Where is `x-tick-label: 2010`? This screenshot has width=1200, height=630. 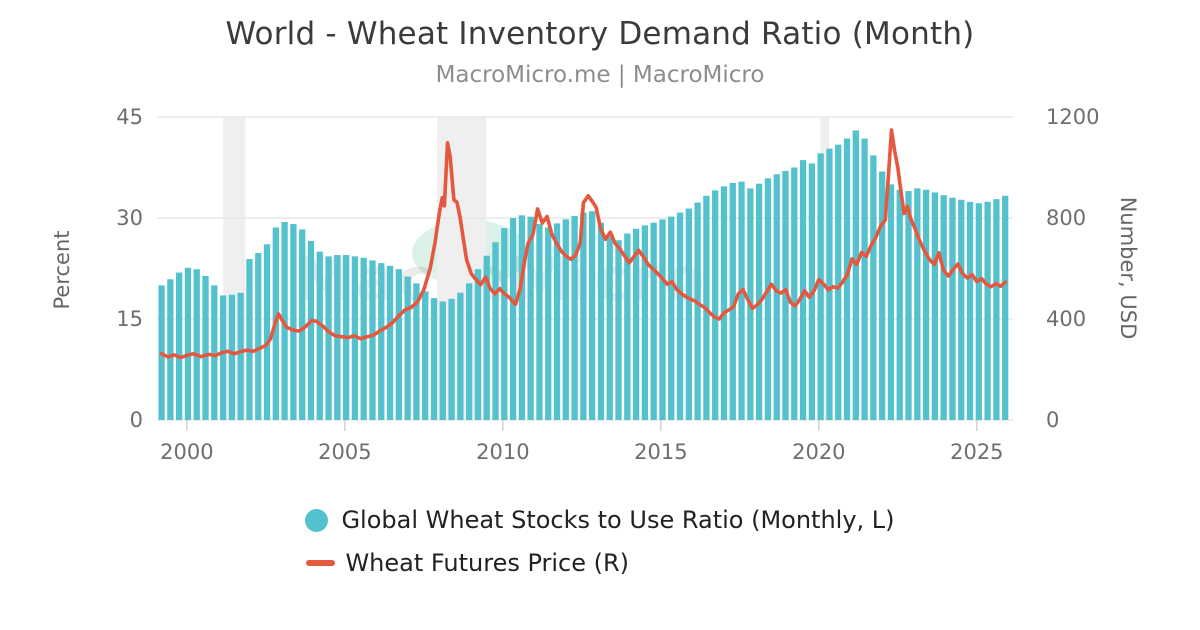 x-tick-label: 2010 is located at coordinates (502, 452).